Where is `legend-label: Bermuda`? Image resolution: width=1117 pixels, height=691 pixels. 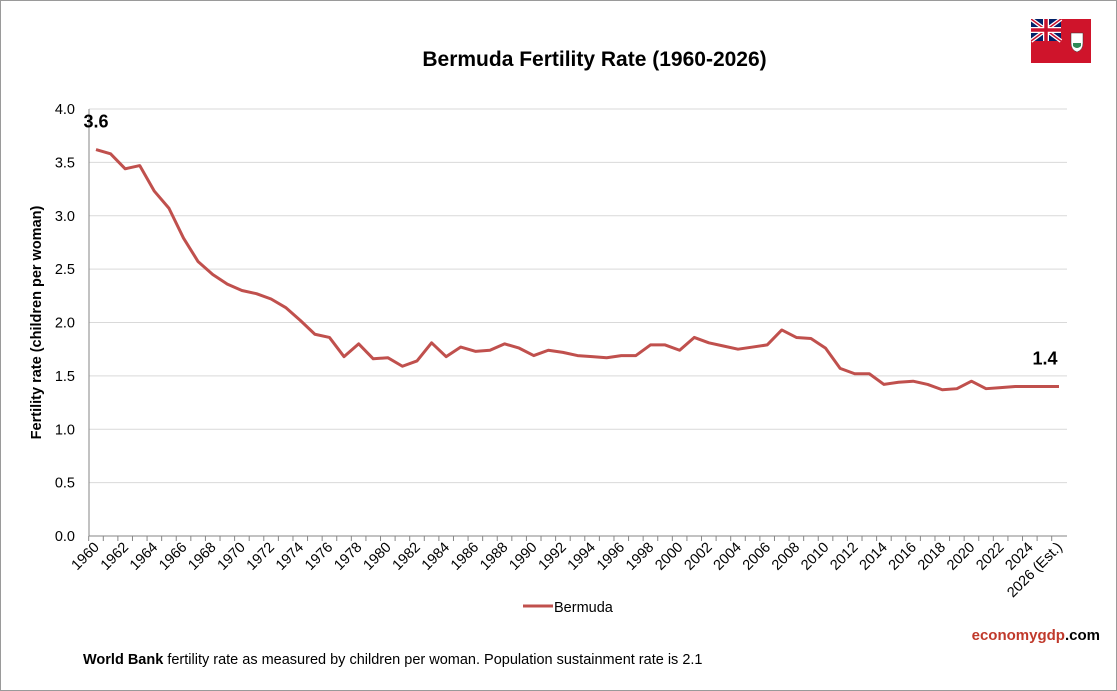 legend-label: Bermuda is located at coordinates (584, 608).